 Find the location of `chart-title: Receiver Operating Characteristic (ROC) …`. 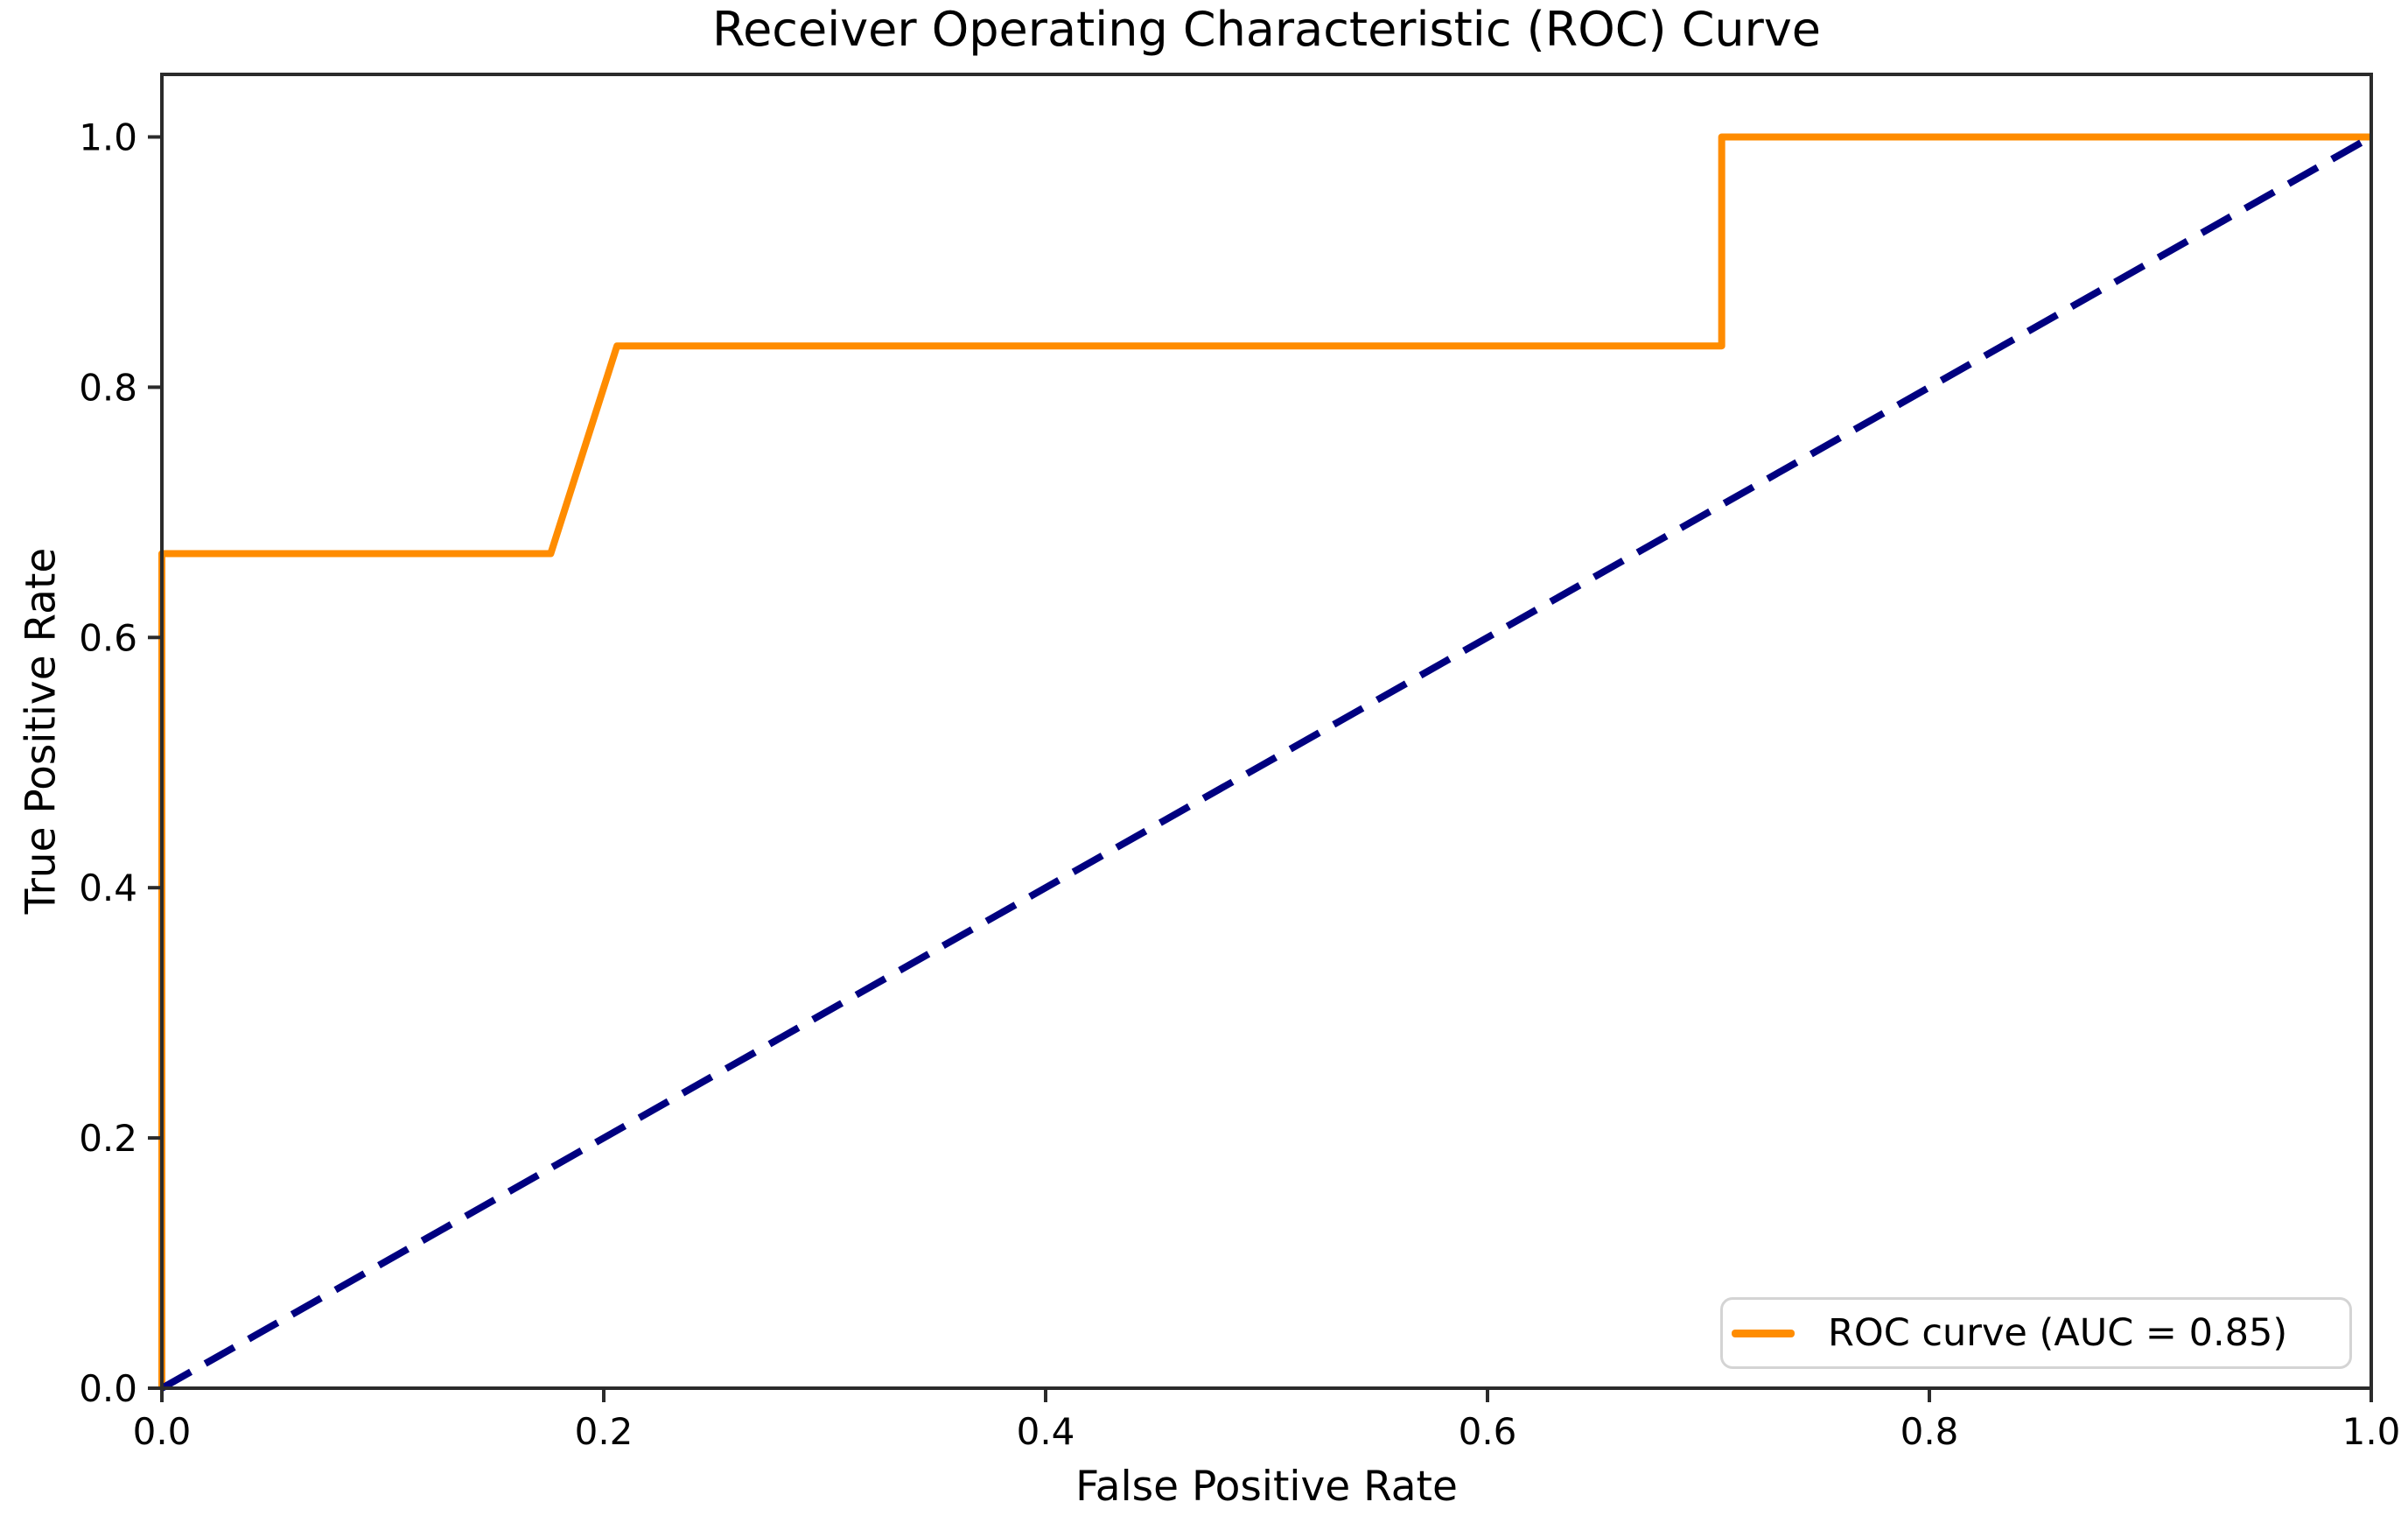

chart-title: Receiver Operating Characteristic (ROC) … is located at coordinates (1266, 29).